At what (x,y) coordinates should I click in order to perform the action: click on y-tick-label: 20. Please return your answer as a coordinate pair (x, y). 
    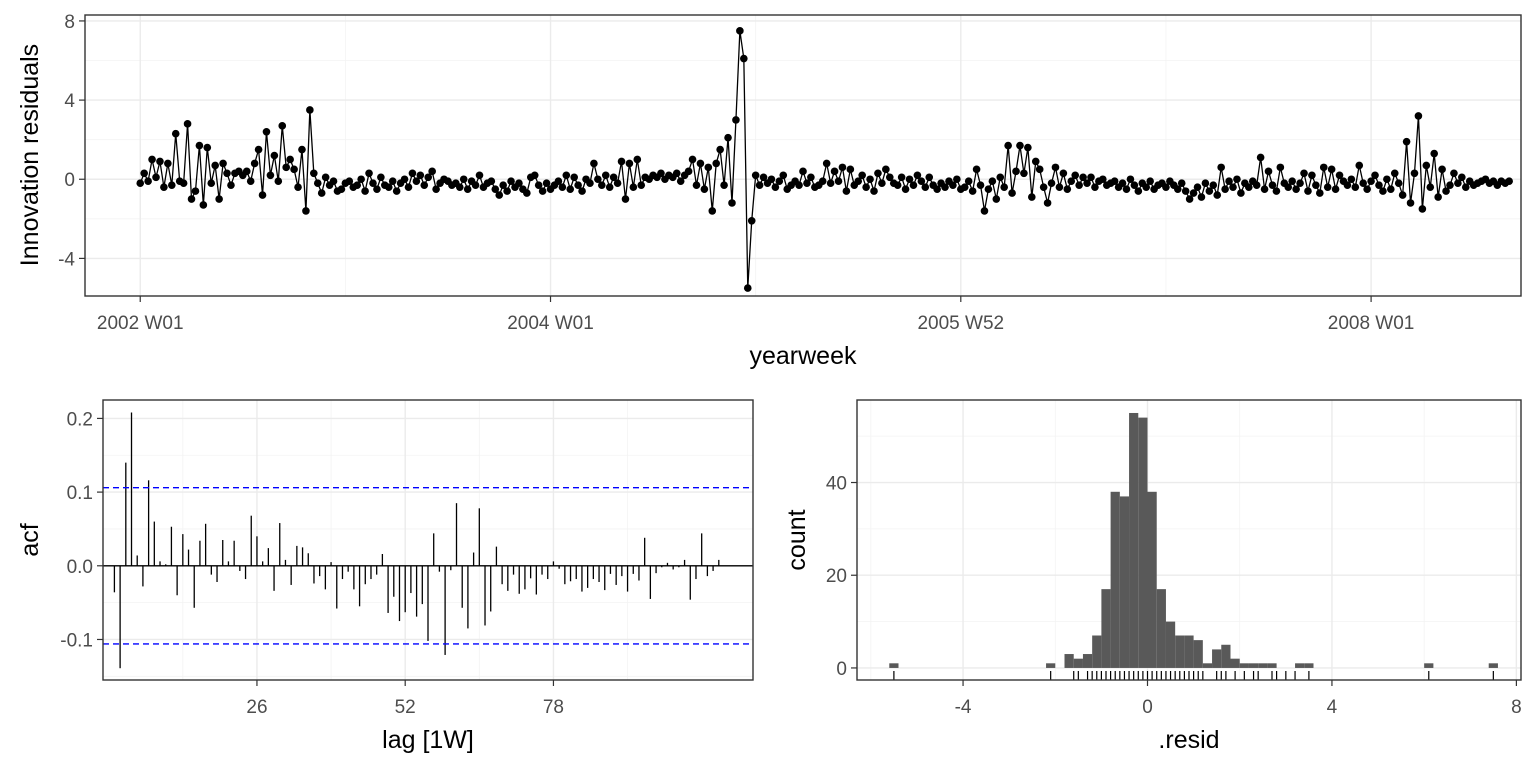
    Looking at the image, I should click on (836, 576).